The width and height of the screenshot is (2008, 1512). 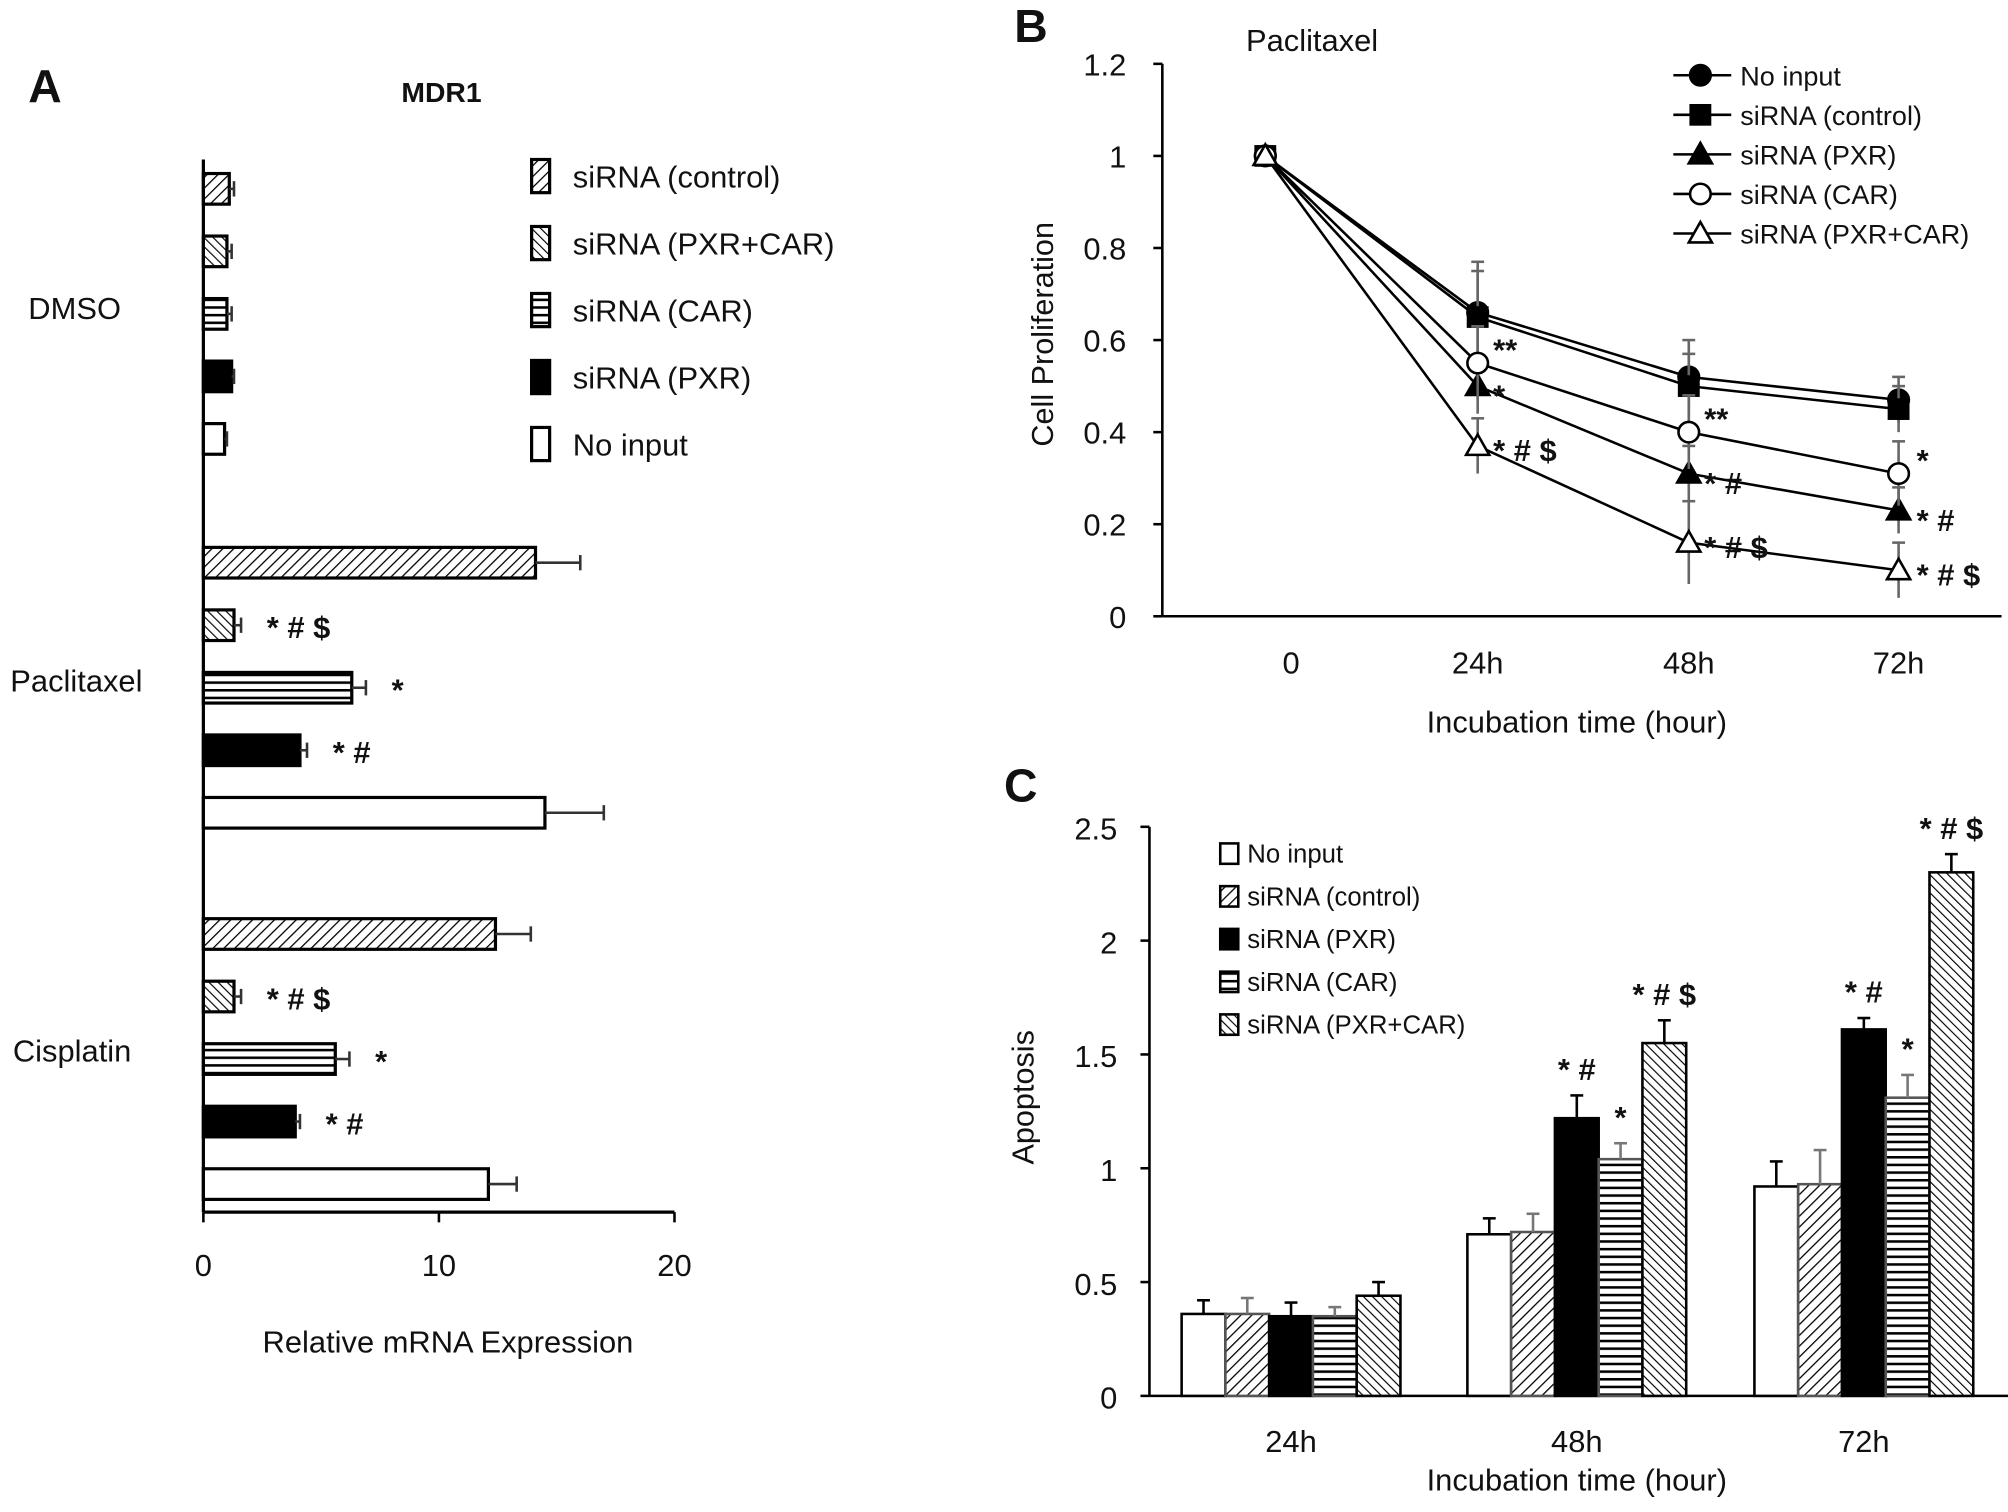 What do you see at coordinates (1095, 1284) in the screenshot?
I see `y-tick-label: 0.5` at bounding box center [1095, 1284].